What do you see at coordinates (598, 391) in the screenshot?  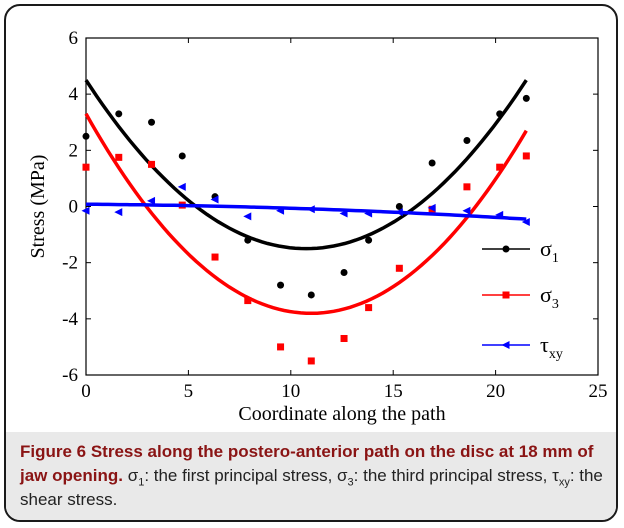 I see `x-tick-label: 25` at bounding box center [598, 391].